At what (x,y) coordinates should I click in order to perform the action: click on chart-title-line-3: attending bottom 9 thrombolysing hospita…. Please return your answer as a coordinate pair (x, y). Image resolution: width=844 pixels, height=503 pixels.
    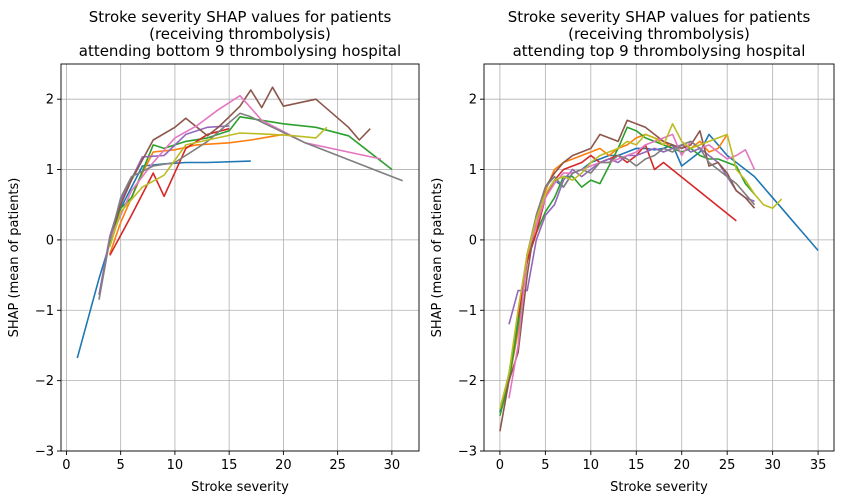
    Looking at the image, I should click on (240, 51).